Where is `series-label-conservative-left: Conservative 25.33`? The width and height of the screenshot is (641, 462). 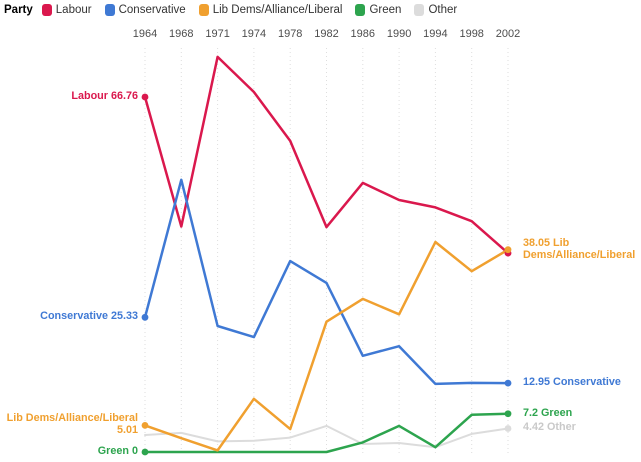 series-label-conservative-left: Conservative 25.33 is located at coordinates (89, 316).